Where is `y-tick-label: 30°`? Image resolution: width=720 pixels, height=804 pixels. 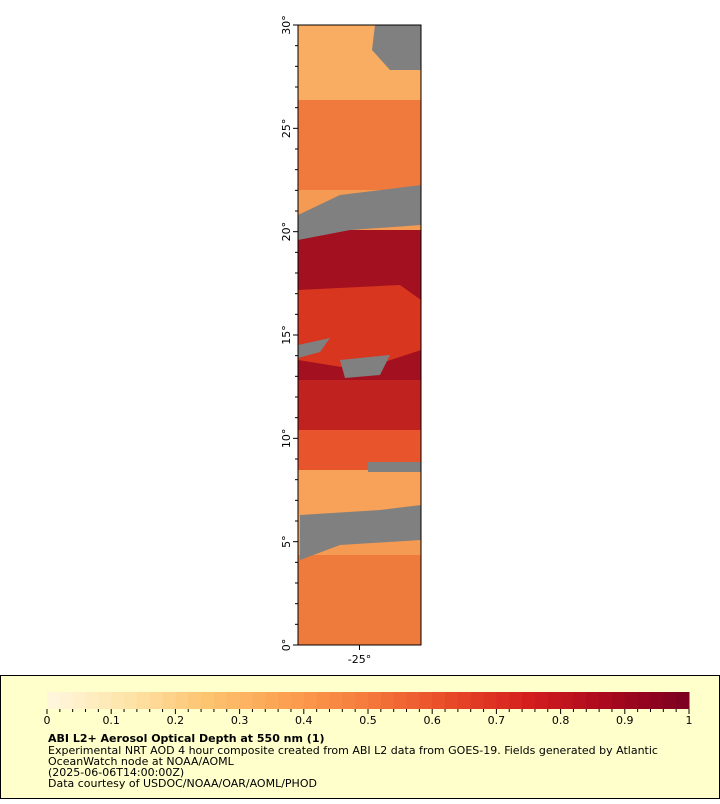 y-tick-label: 30° is located at coordinates (286, 25).